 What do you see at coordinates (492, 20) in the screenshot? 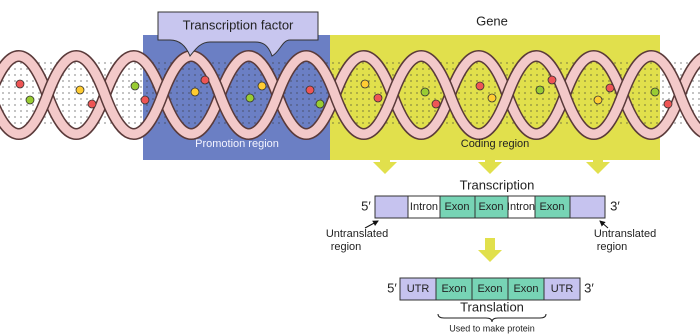
I see `gene-label: Gene` at bounding box center [492, 20].